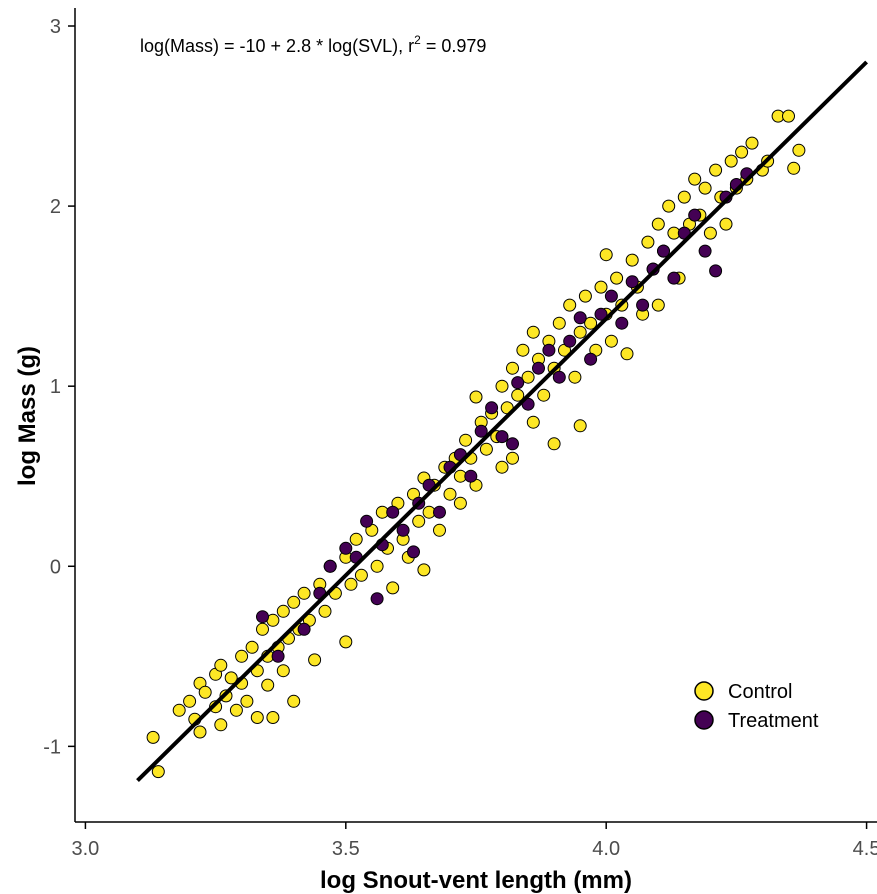  What do you see at coordinates (773, 721) in the screenshot?
I see `legend-label-treatment: Treatment` at bounding box center [773, 721].